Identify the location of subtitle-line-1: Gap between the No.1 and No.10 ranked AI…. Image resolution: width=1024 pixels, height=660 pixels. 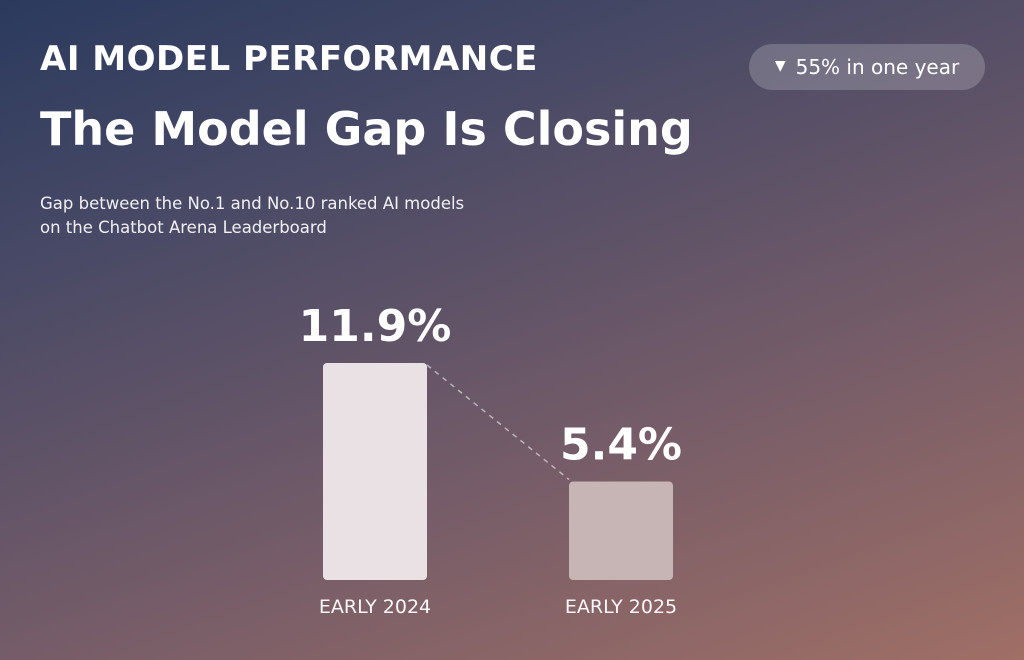
(252, 203).